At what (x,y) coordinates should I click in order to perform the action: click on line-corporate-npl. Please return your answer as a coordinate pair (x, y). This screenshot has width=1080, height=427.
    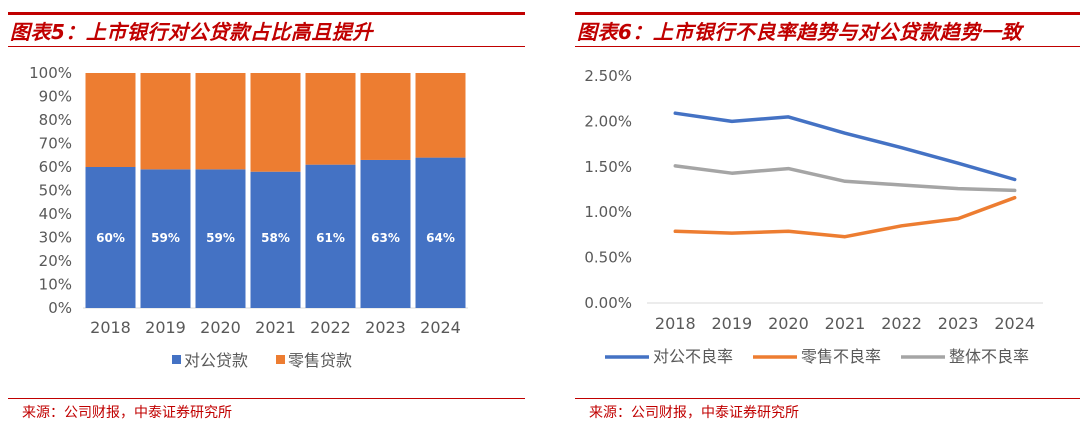
    Looking at the image, I should click on (845, 146).